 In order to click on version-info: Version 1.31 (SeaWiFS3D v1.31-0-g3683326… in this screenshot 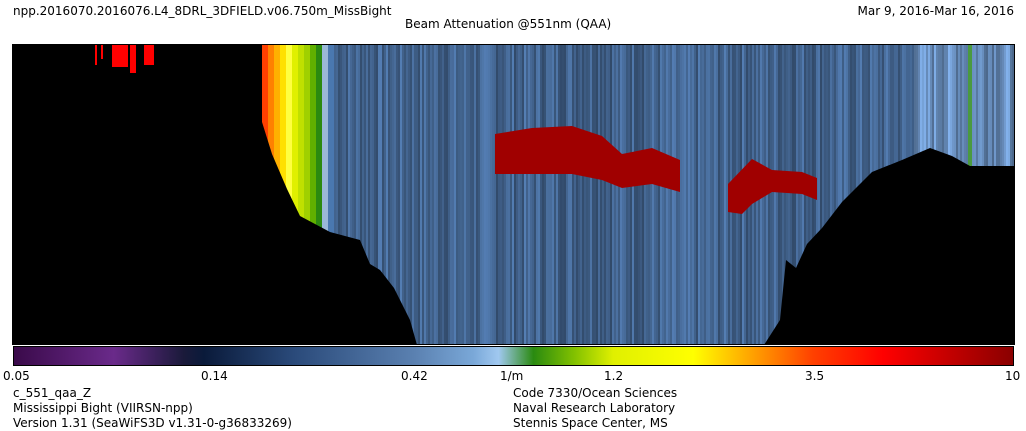, I will do `click(152, 423)`.